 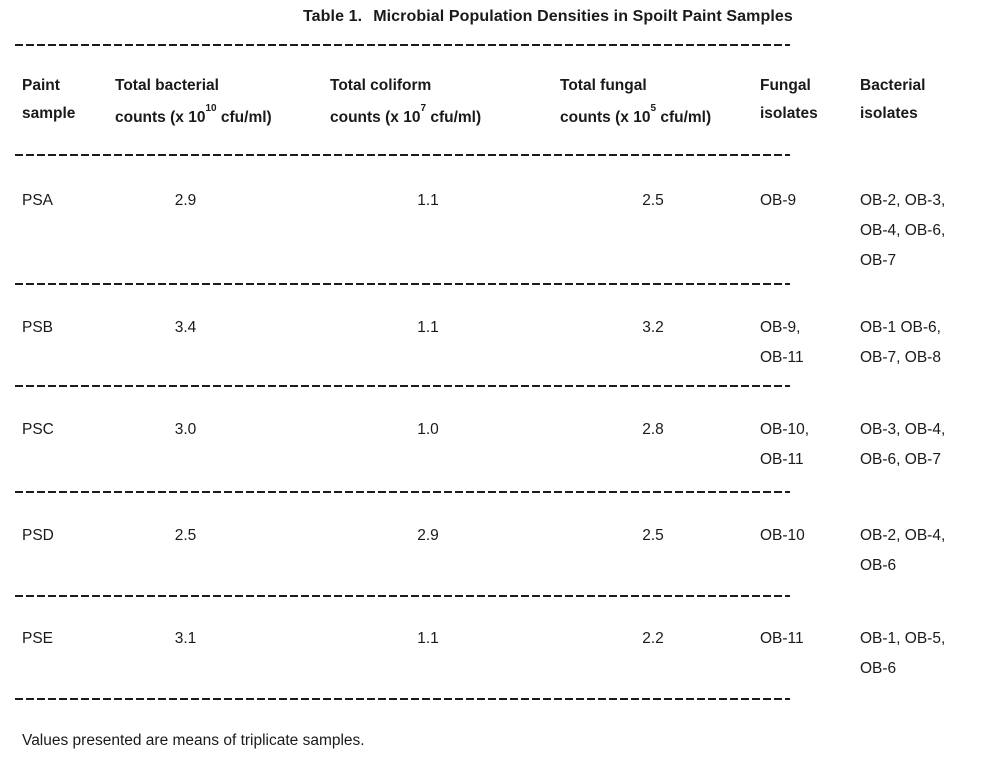 I want to click on cell-bacterial-isolates: OB-1, OB-5, OB-6, so click(x=903, y=654).